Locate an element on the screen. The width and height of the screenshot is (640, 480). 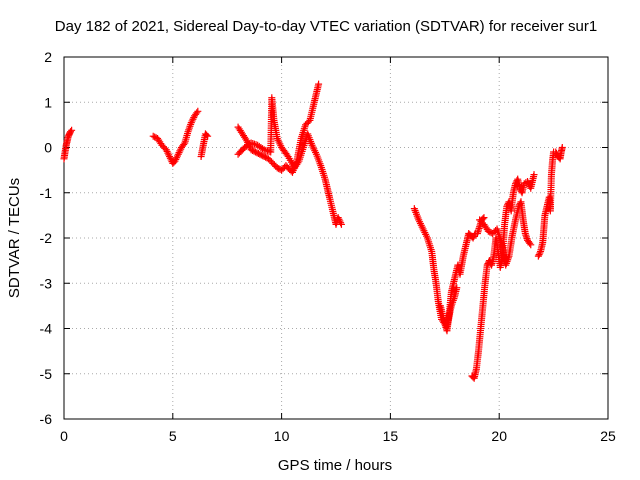
y-tick-label: -6 is located at coordinates (46, 419).